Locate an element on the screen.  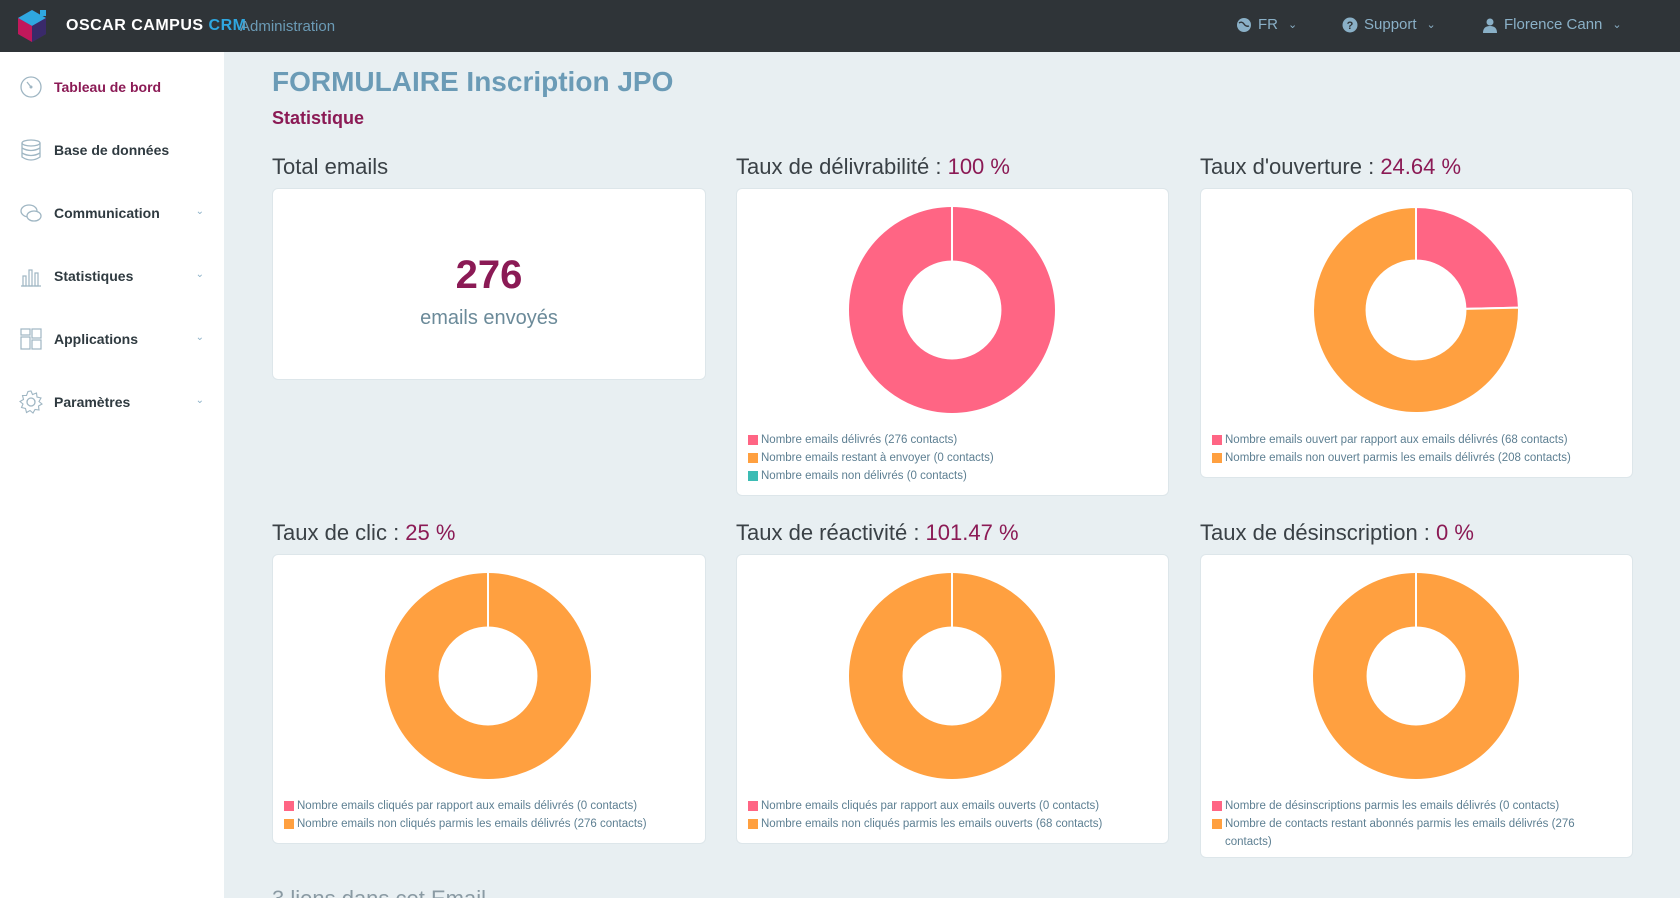
sidebar-item-base-de-donnees: Base de données is located at coordinates (111, 150).